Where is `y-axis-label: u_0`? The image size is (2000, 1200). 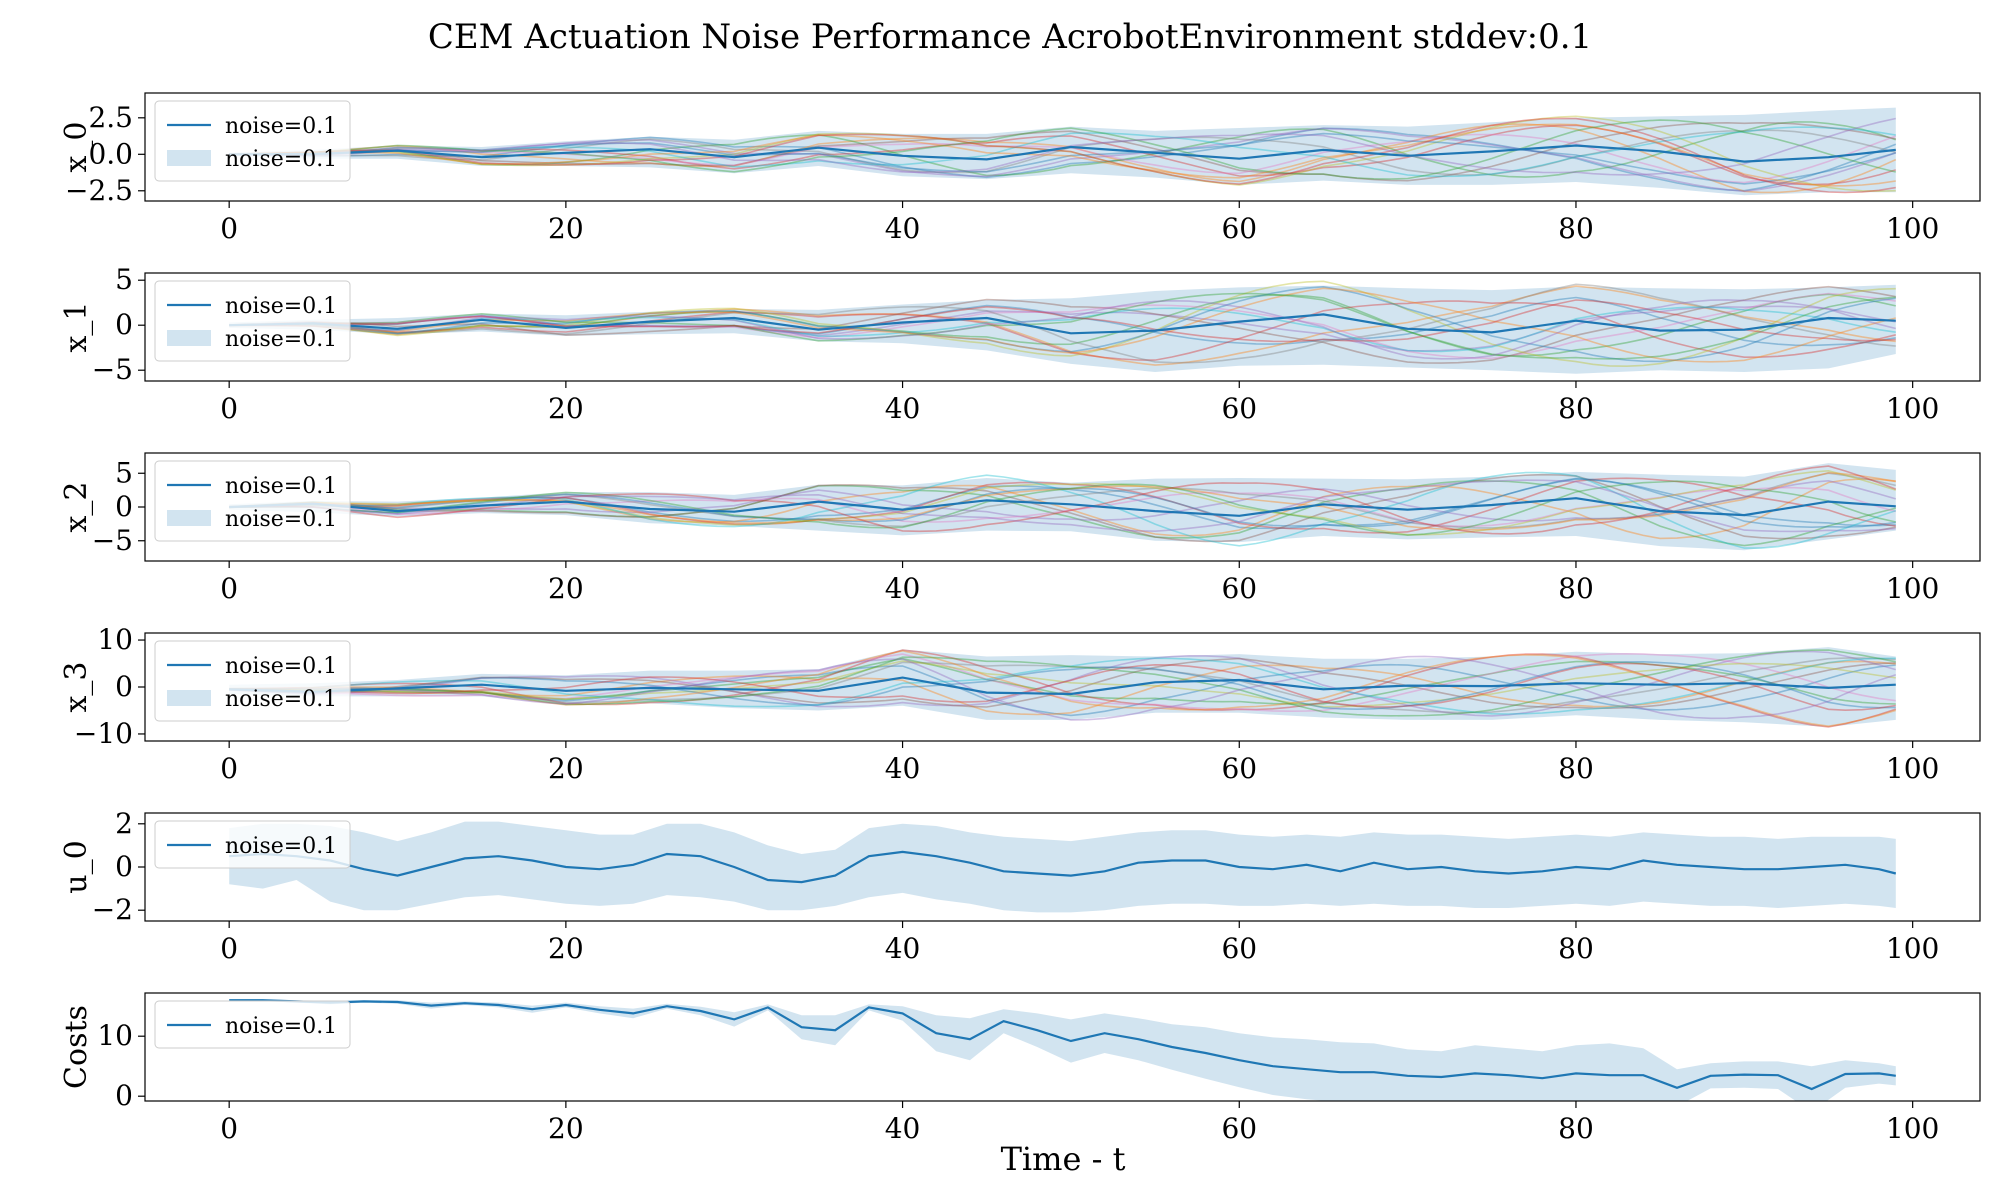
y-axis-label: u_0 is located at coordinates (76, 866).